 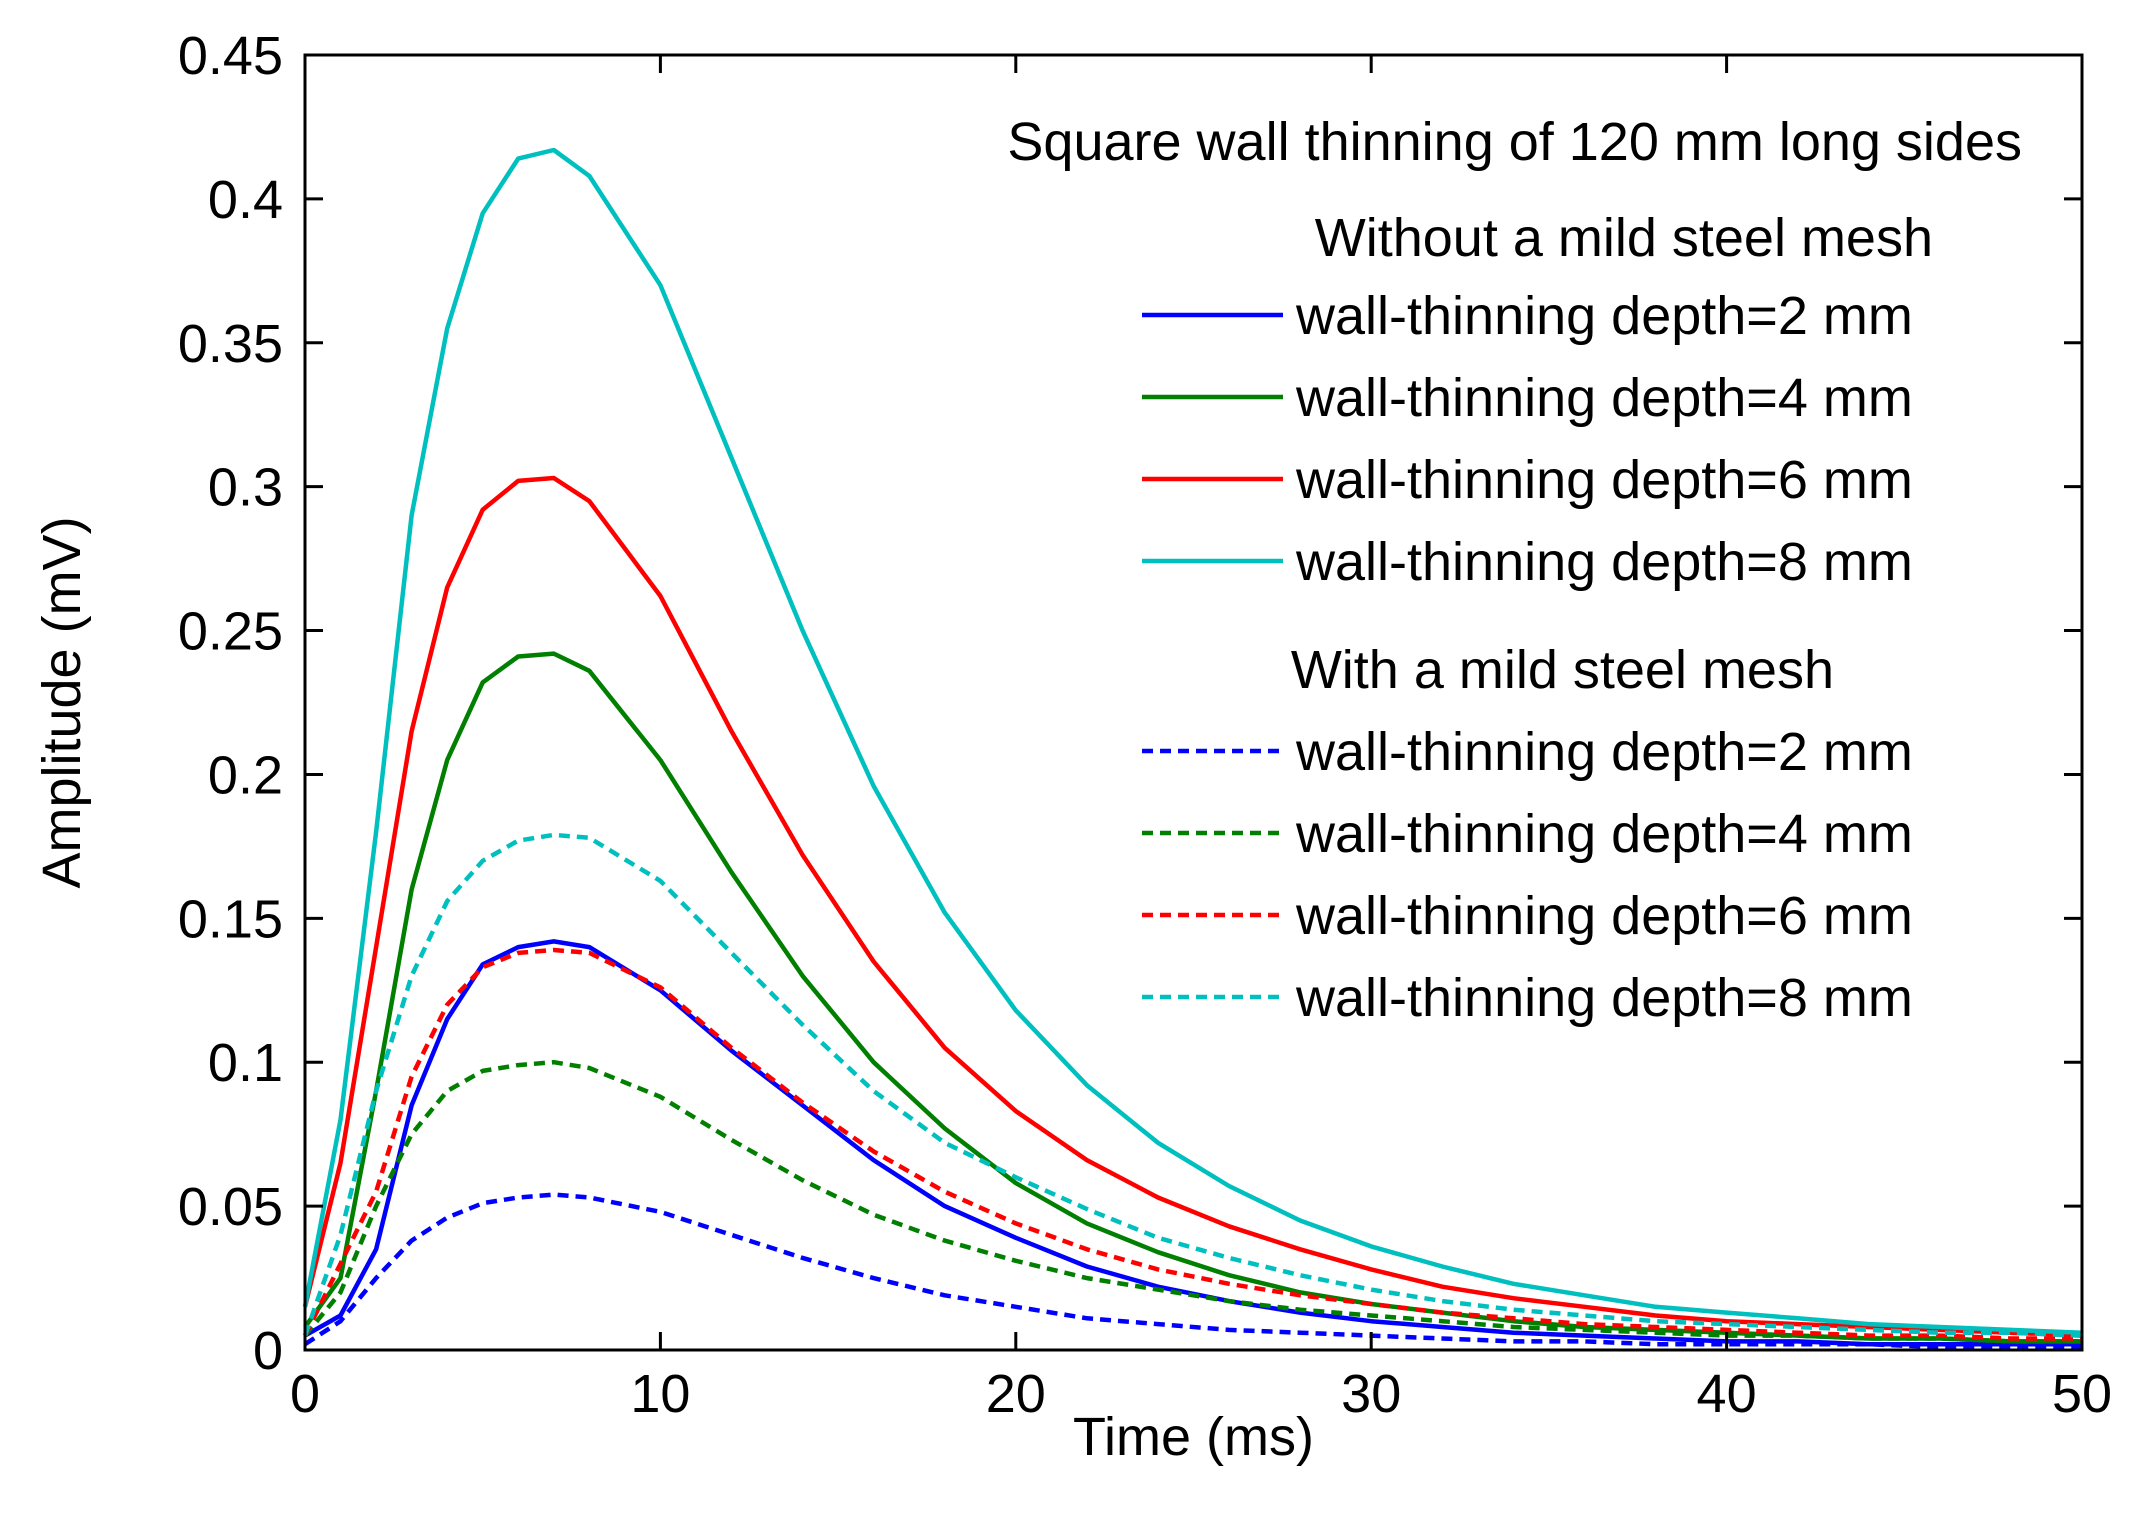 I want to click on y-tick-label: 0.4, so click(x=245, y=200).